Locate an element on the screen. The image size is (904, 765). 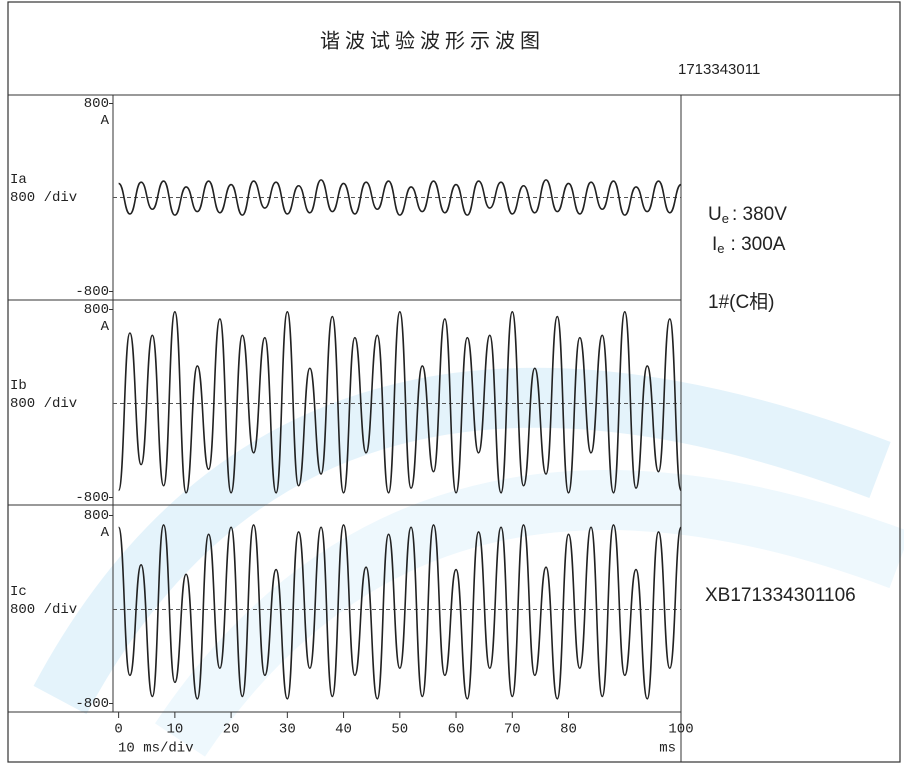
value: : 300A is located at coordinates (758, 244).